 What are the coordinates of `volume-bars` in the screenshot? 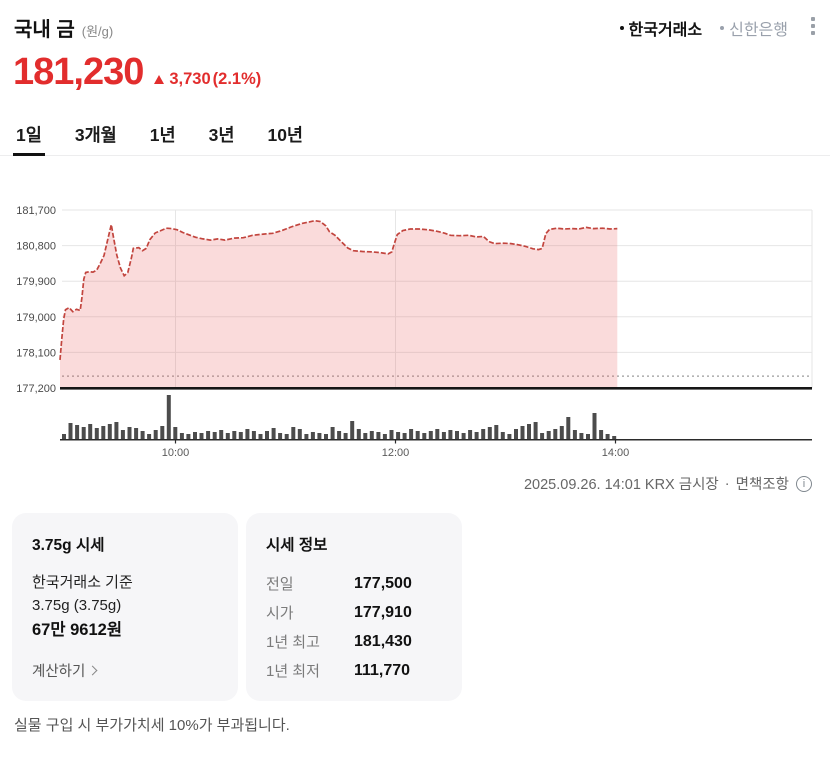 It's located at (339, 417).